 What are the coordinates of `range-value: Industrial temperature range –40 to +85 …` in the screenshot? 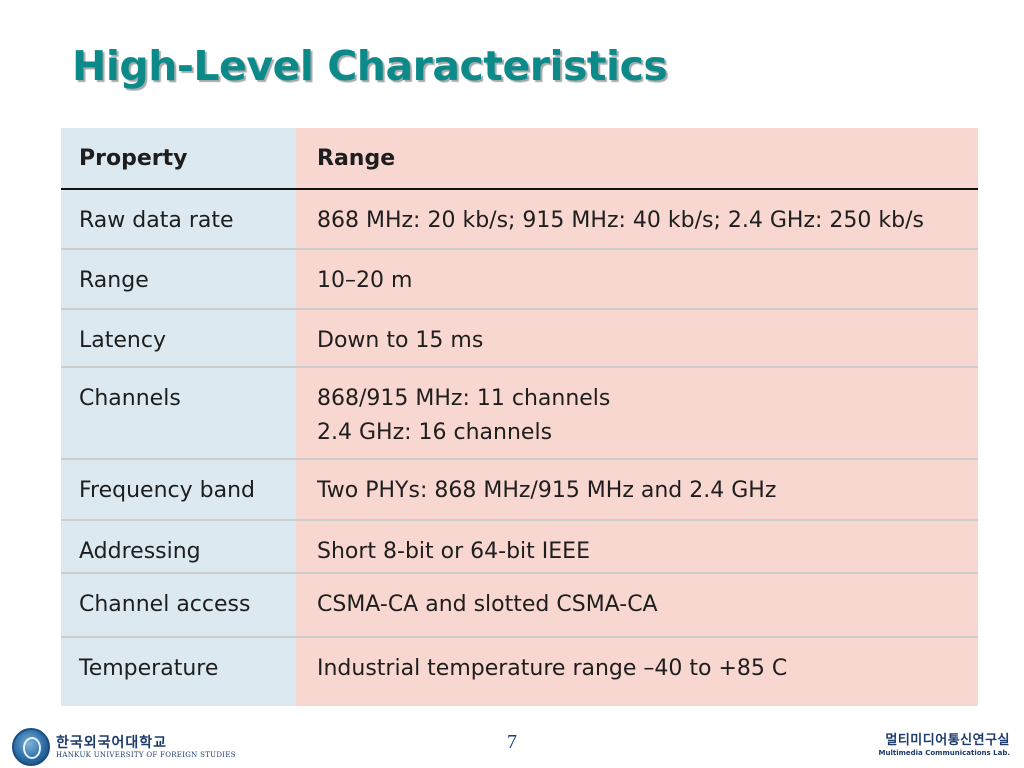 It's located at (552, 668).